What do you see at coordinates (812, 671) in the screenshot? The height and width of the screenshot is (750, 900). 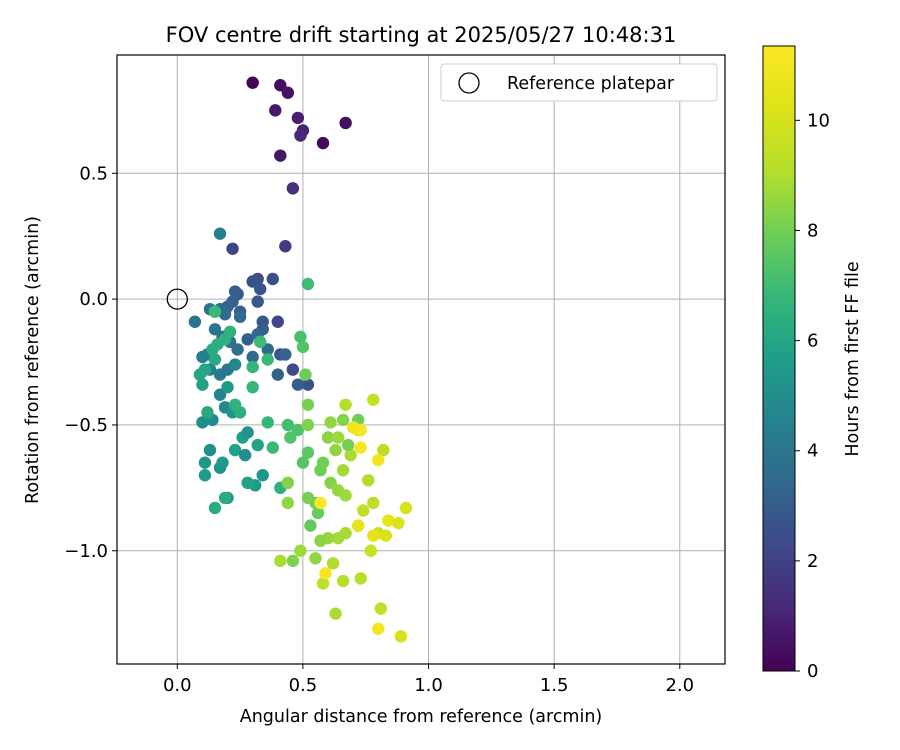 I see `colorbar-tick-label: 0` at bounding box center [812, 671].